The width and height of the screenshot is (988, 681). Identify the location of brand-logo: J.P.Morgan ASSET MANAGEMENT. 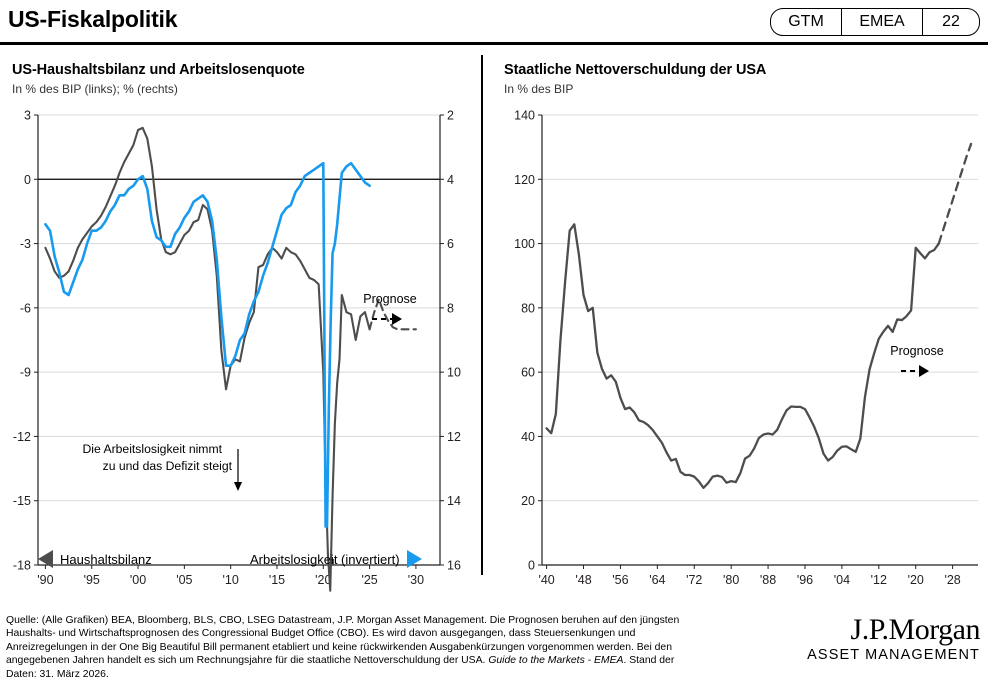
(893, 639).